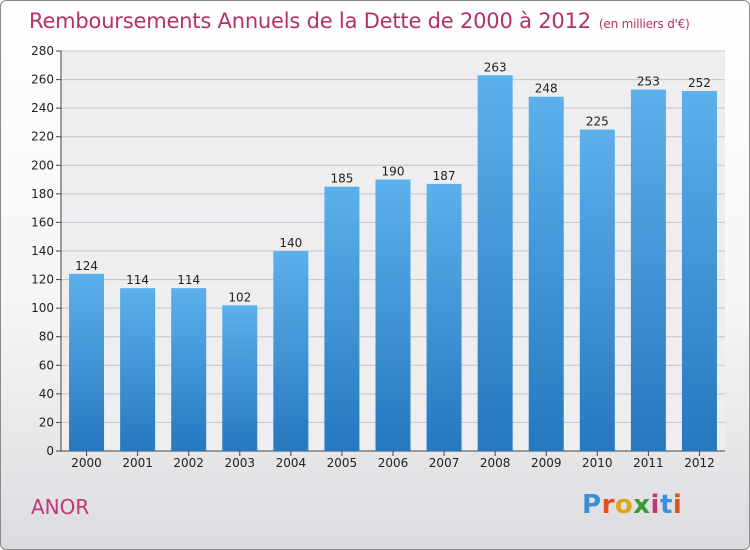  What do you see at coordinates (648, 463) in the screenshot?
I see `x-tick-label: 2011` at bounding box center [648, 463].